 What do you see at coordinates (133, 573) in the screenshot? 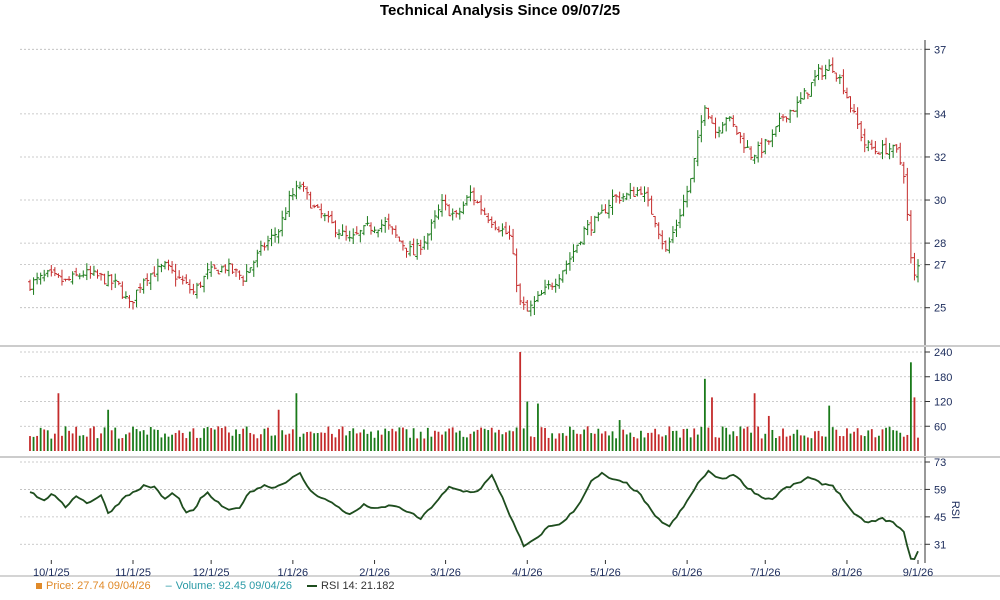
I see `x-tick-label: 11/1/25` at bounding box center [133, 573].